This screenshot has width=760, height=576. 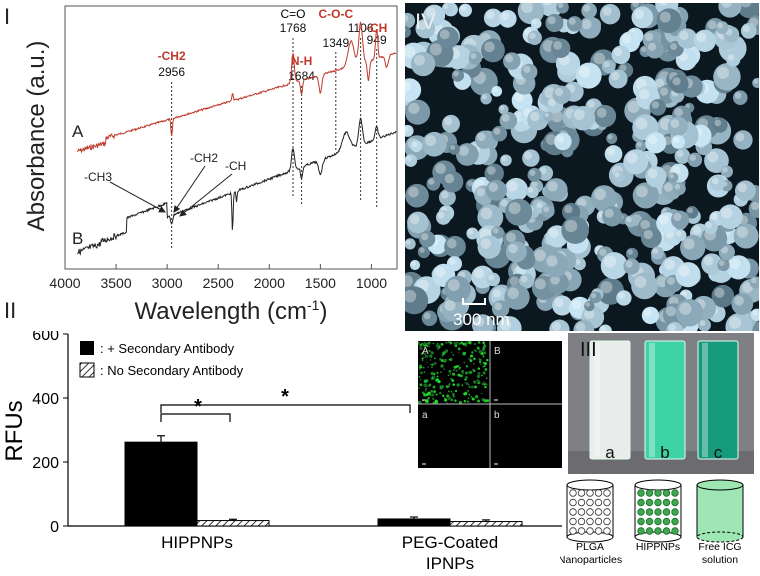 What do you see at coordinates (371, 283) in the screenshot?
I see `ftir-x-tick-label: 1000` at bounding box center [371, 283].